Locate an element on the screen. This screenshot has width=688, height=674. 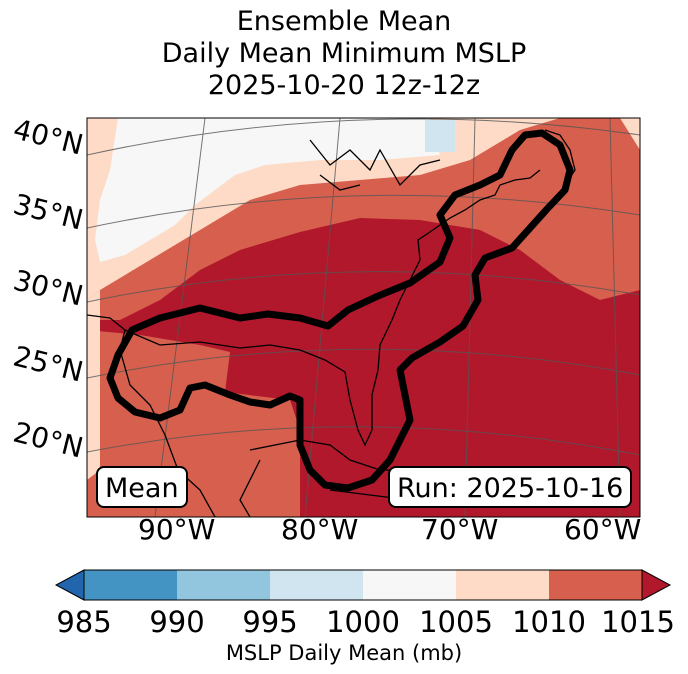
colorbar-under-arrow is located at coordinates (69, 585).